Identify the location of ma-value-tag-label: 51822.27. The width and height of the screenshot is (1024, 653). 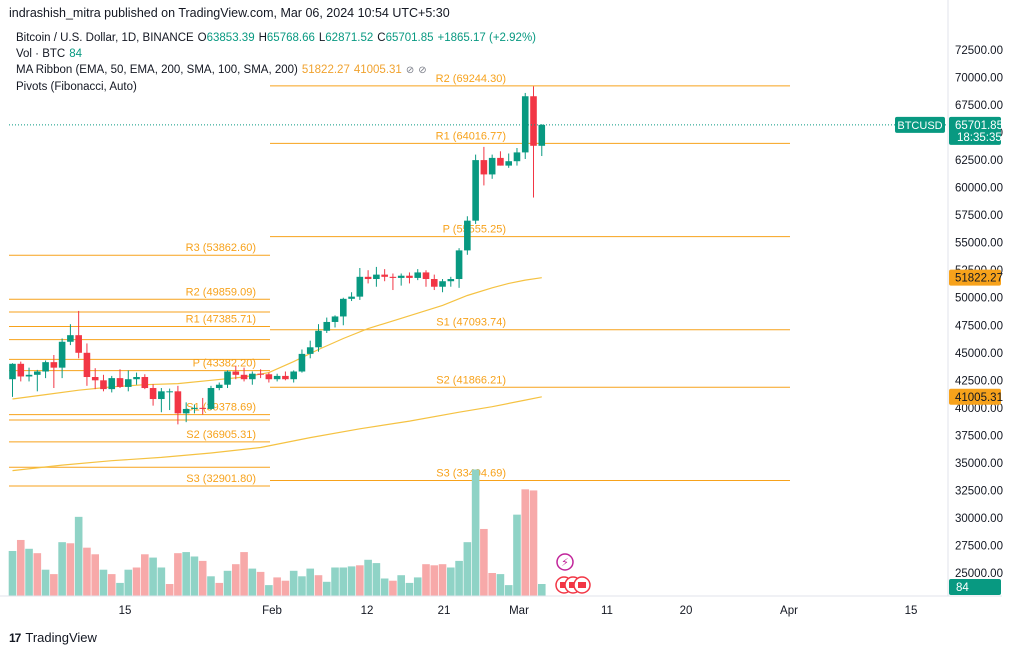
(979, 279).